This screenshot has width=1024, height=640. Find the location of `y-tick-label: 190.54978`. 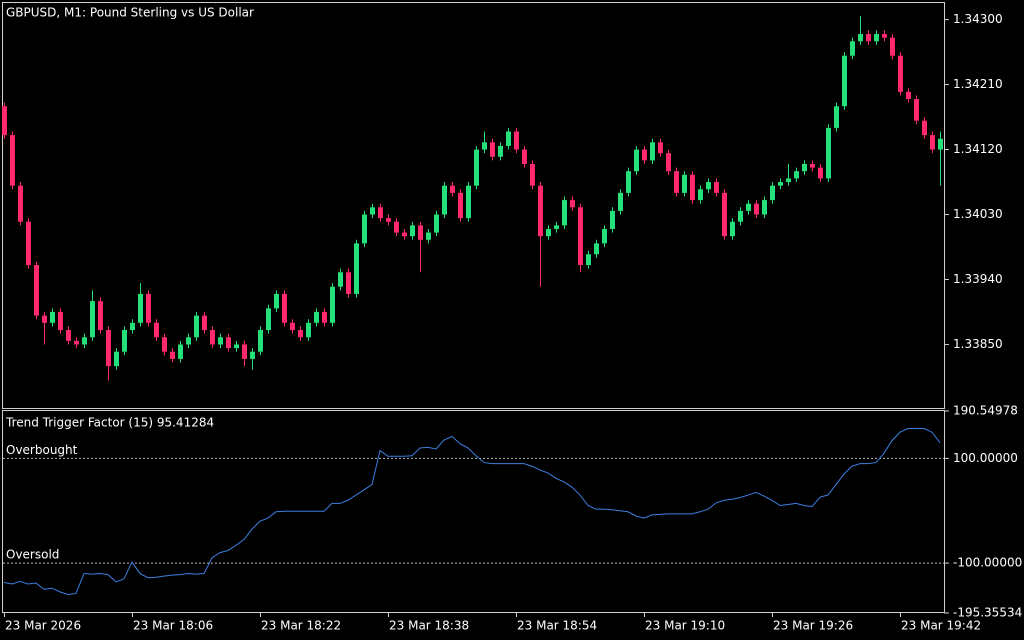

y-tick-label: 190.54978 is located at coordinates (985, 411).